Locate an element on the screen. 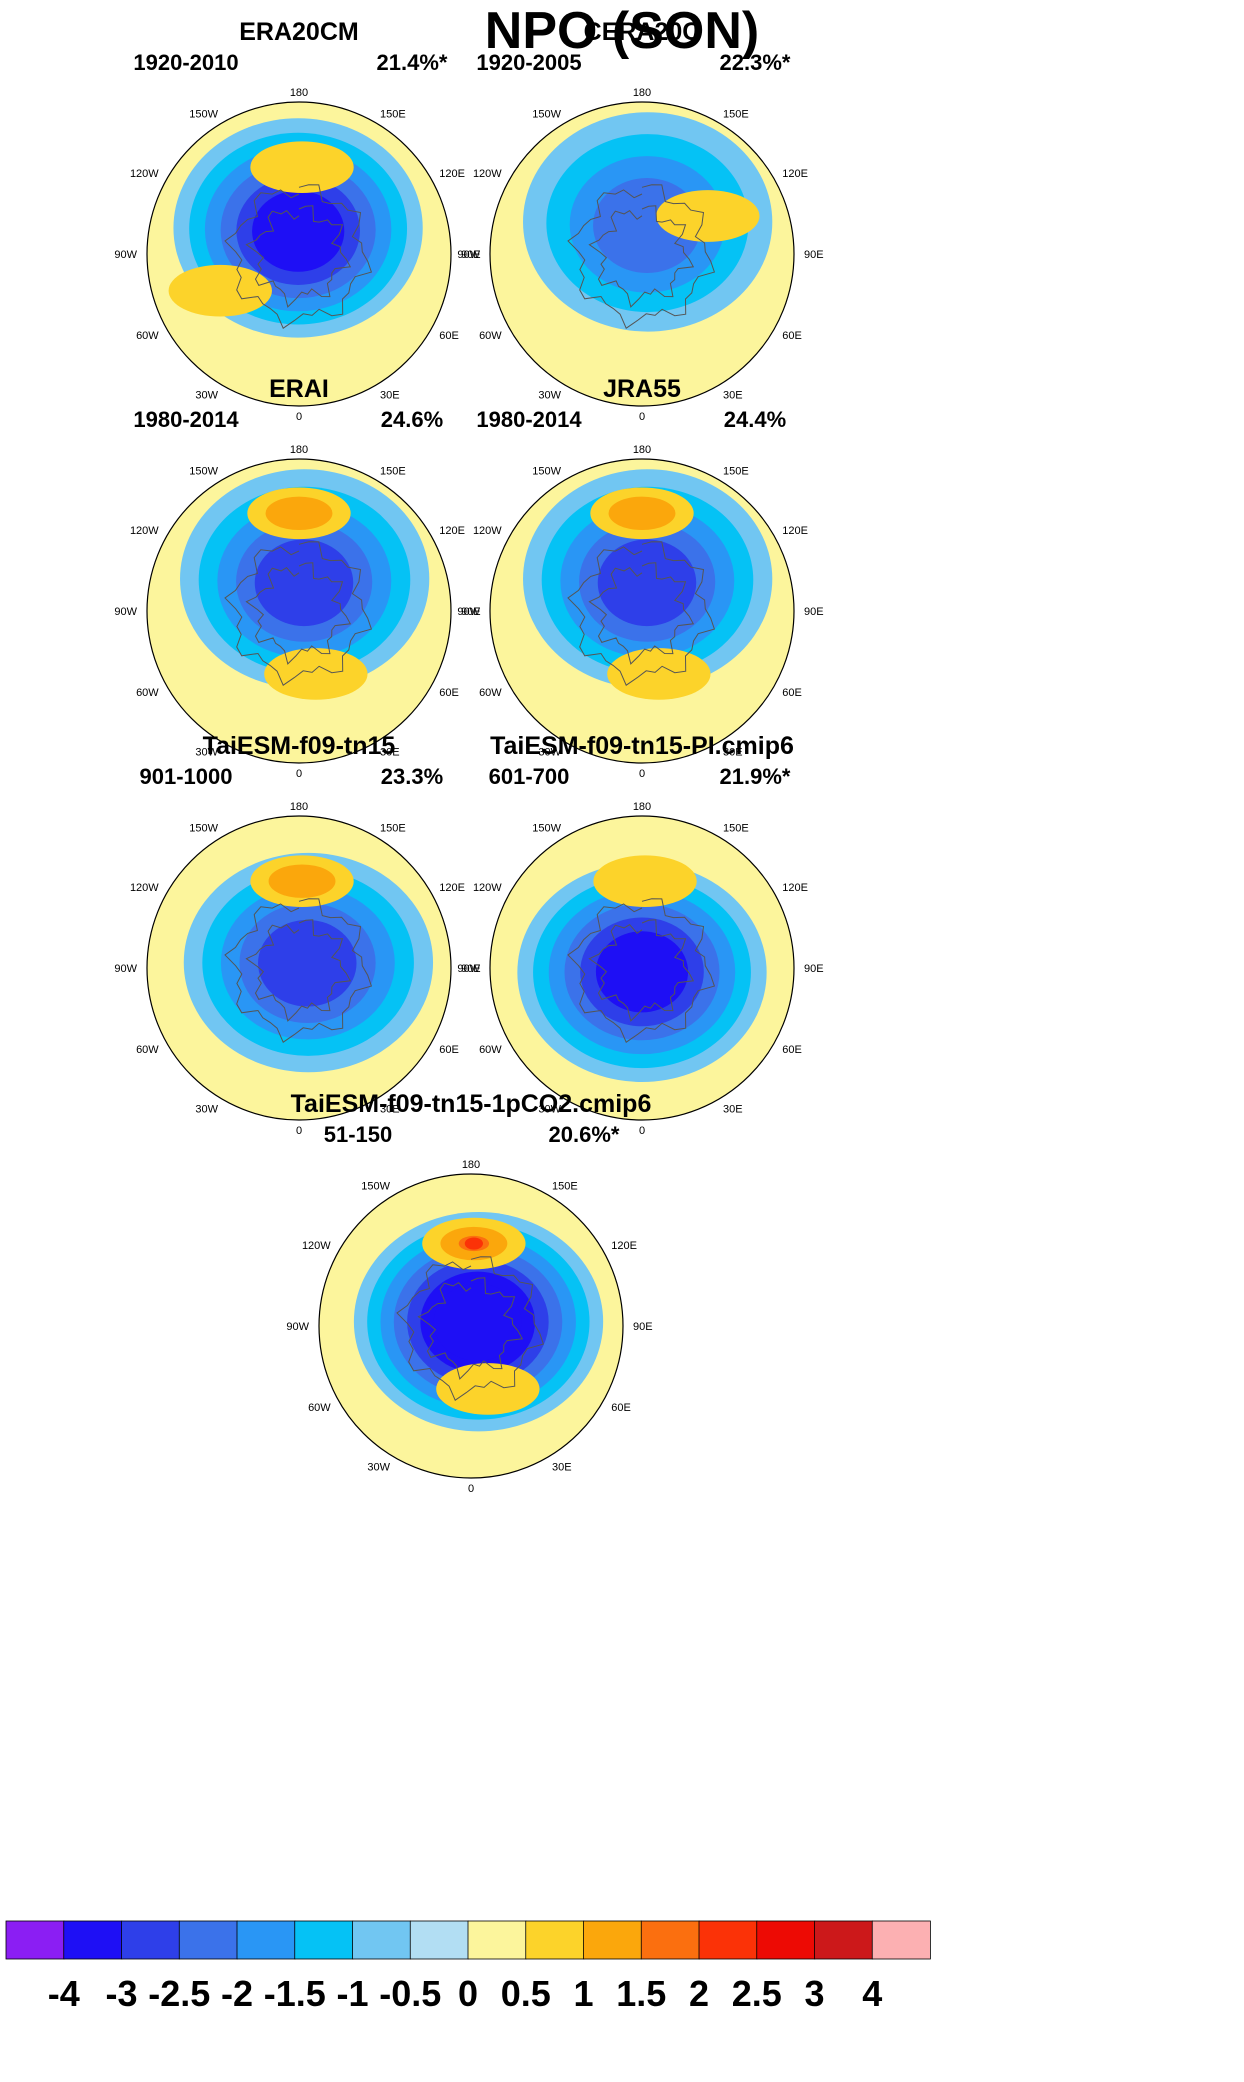 The height and width of the screenshot is (2082, 1244). panel-title: JRA55 is located at coordinates (642, 389).